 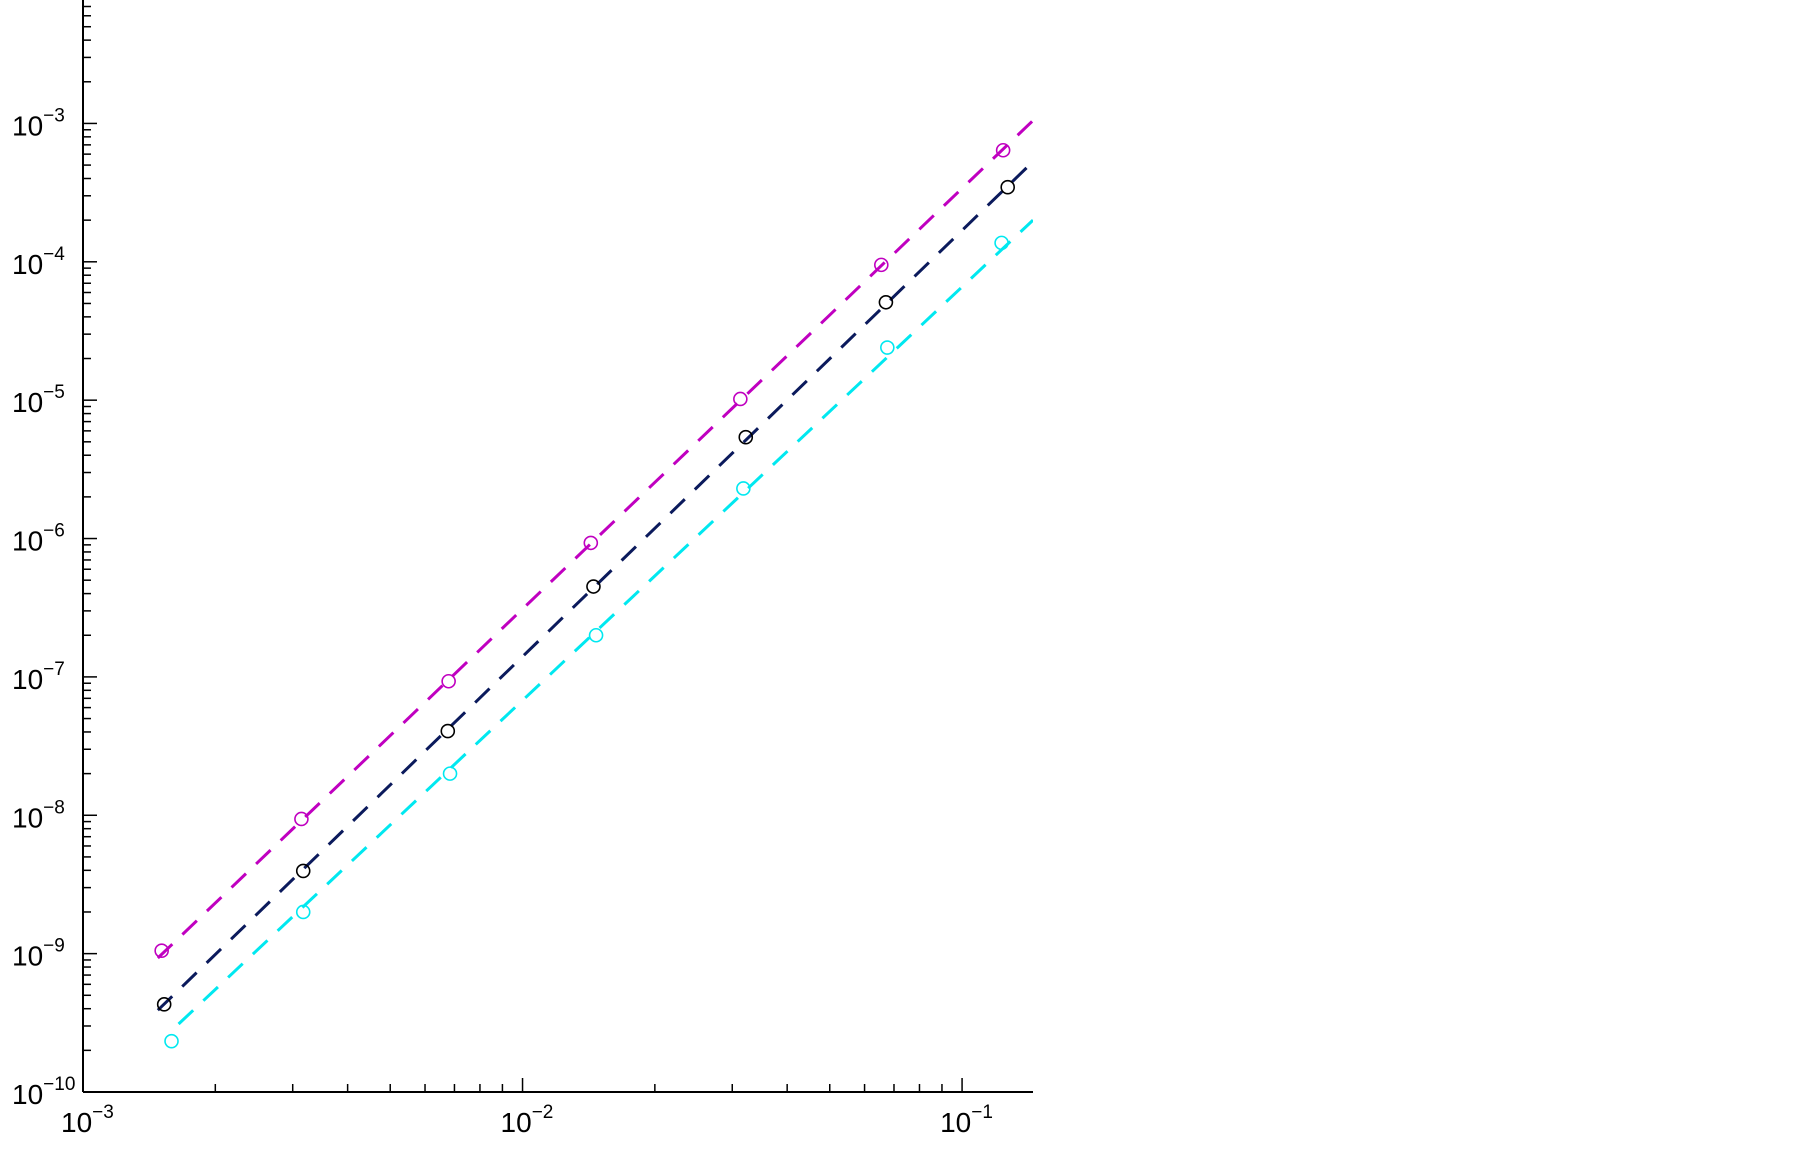 What do you see at coordinates (54, 669) in the screenshot?
I see `y-tick-exponent: −7` at bounding box center [54, 669].